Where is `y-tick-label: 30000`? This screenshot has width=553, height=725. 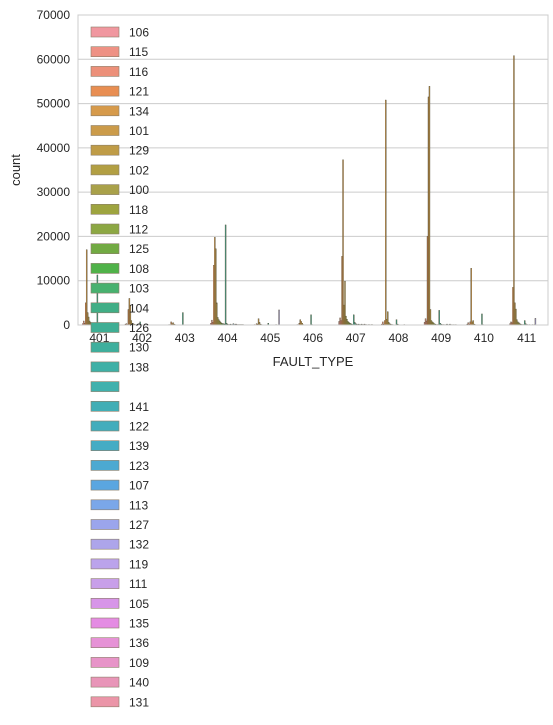
y-tick-label: 30000 is located at coordinates (54, 192).